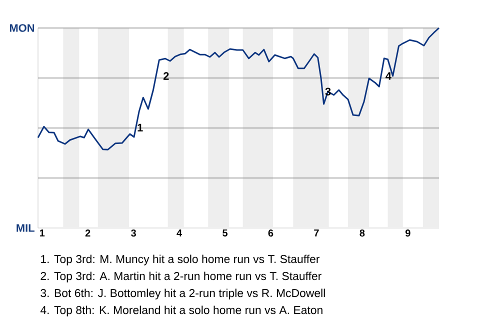 The height and width of the screenshot is (320, 480). What do you see at coordinates (407, 233) in the screenshot?
I see `x-tick-label: 9` at bounding box center [407, 233].